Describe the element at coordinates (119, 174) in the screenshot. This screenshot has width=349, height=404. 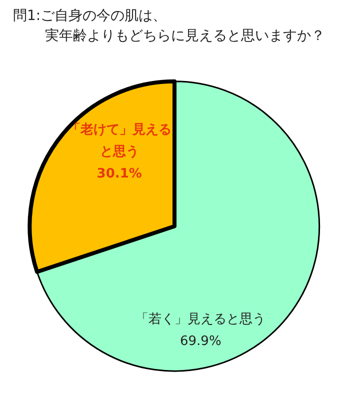
I see `data-label: 30.1%` at that location.